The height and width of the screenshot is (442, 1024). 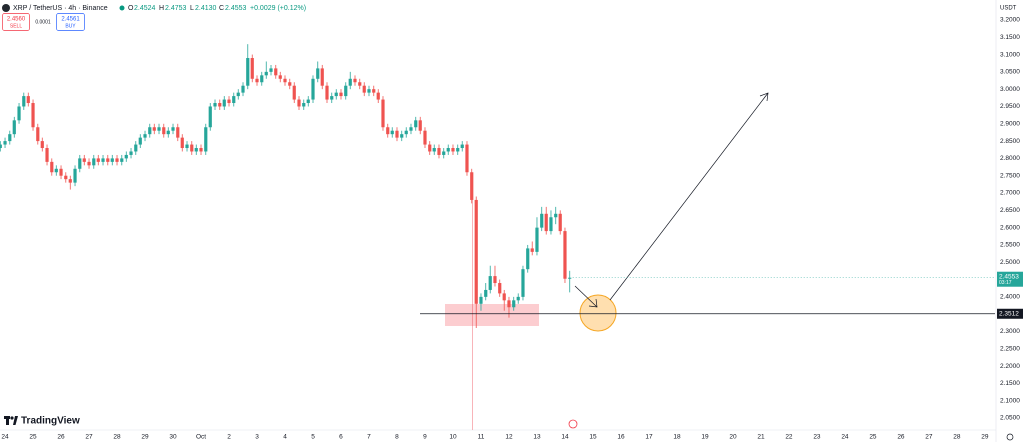 I want to click on buy-button: 2.4561 BUY, so click(x=70, y=22).